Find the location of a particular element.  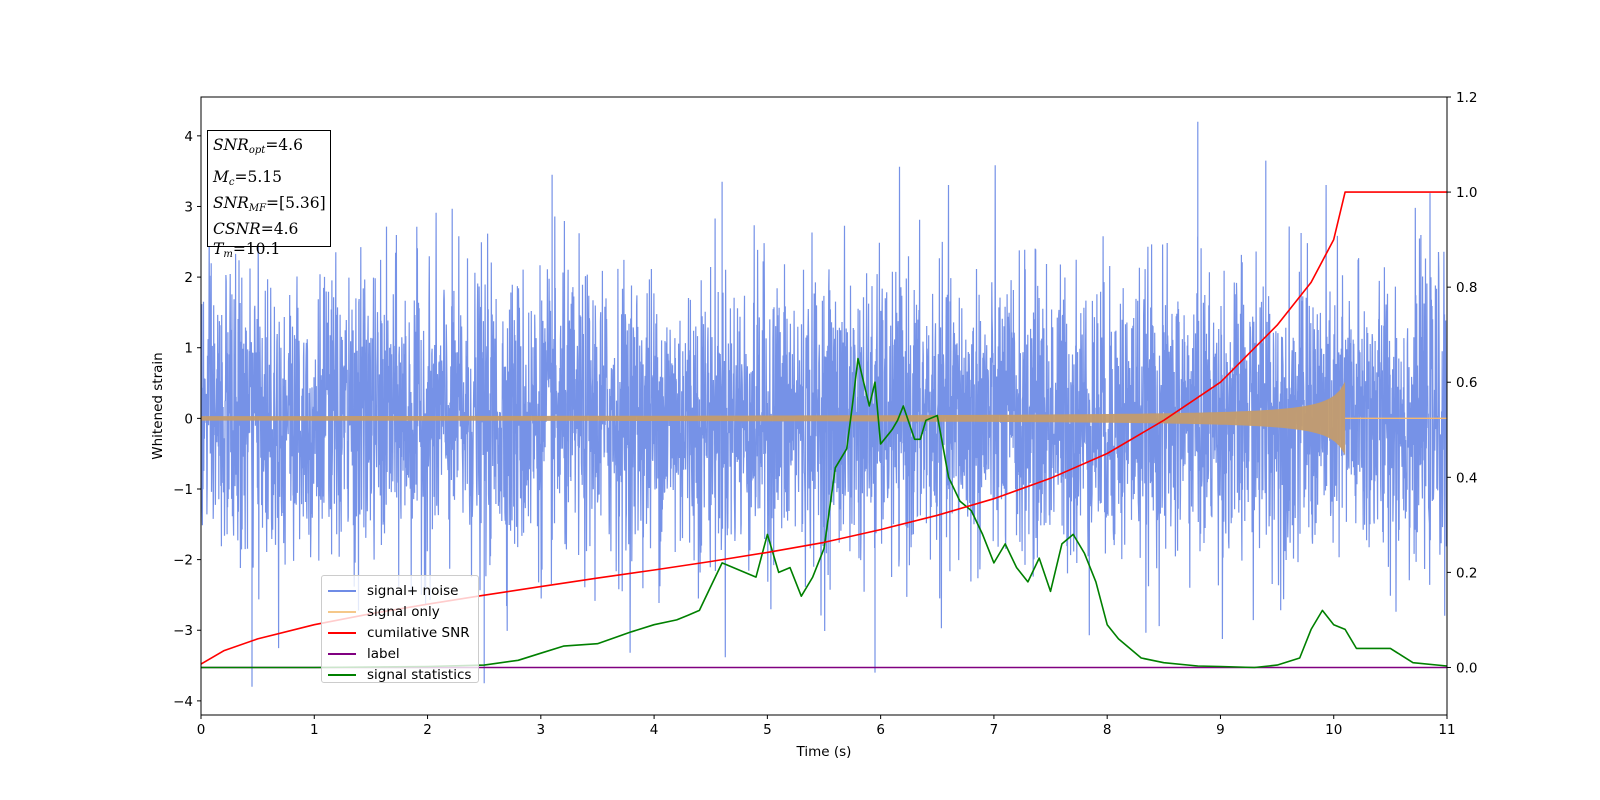

mc-row: Mc=5.15 is located at coordinates (247, 178).